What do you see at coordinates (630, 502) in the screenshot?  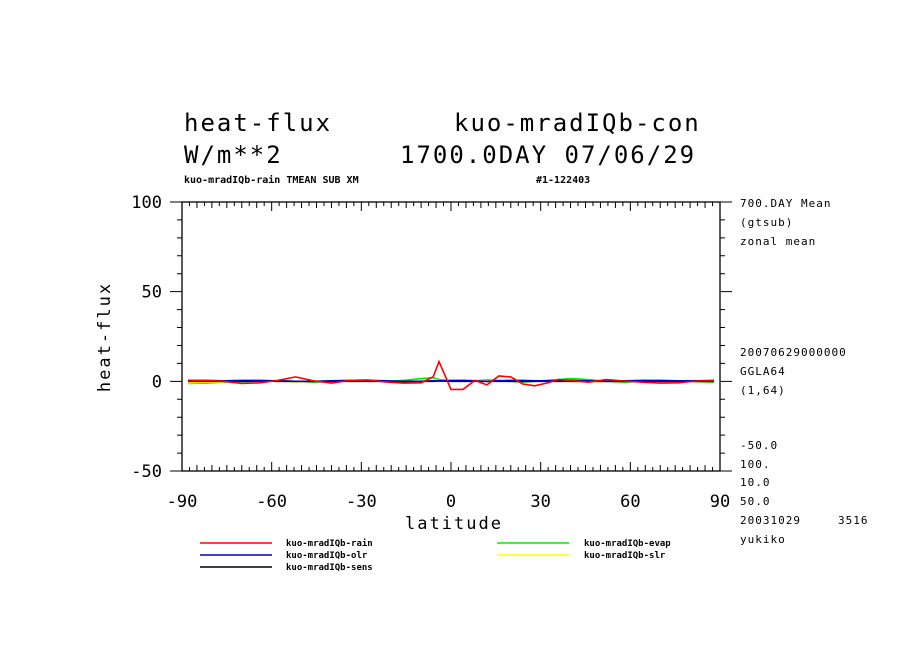 I see `x-tick-label: 60` at bounding box center [630, 502].